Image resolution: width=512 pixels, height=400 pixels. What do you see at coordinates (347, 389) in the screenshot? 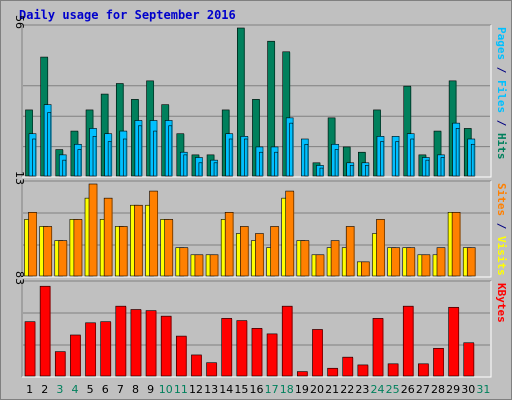
I see `x-tick-label-day-22: 22` at bounding box center [347, 389].